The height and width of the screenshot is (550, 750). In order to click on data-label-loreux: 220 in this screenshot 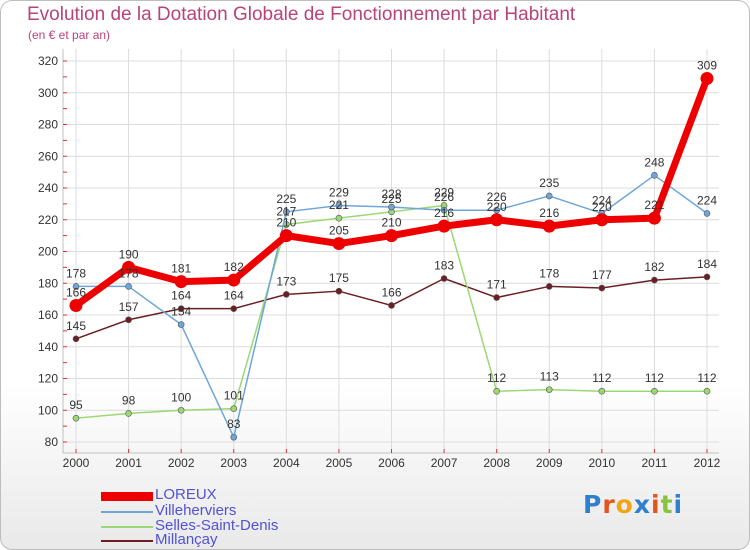, I will do `click(602, 207)`.